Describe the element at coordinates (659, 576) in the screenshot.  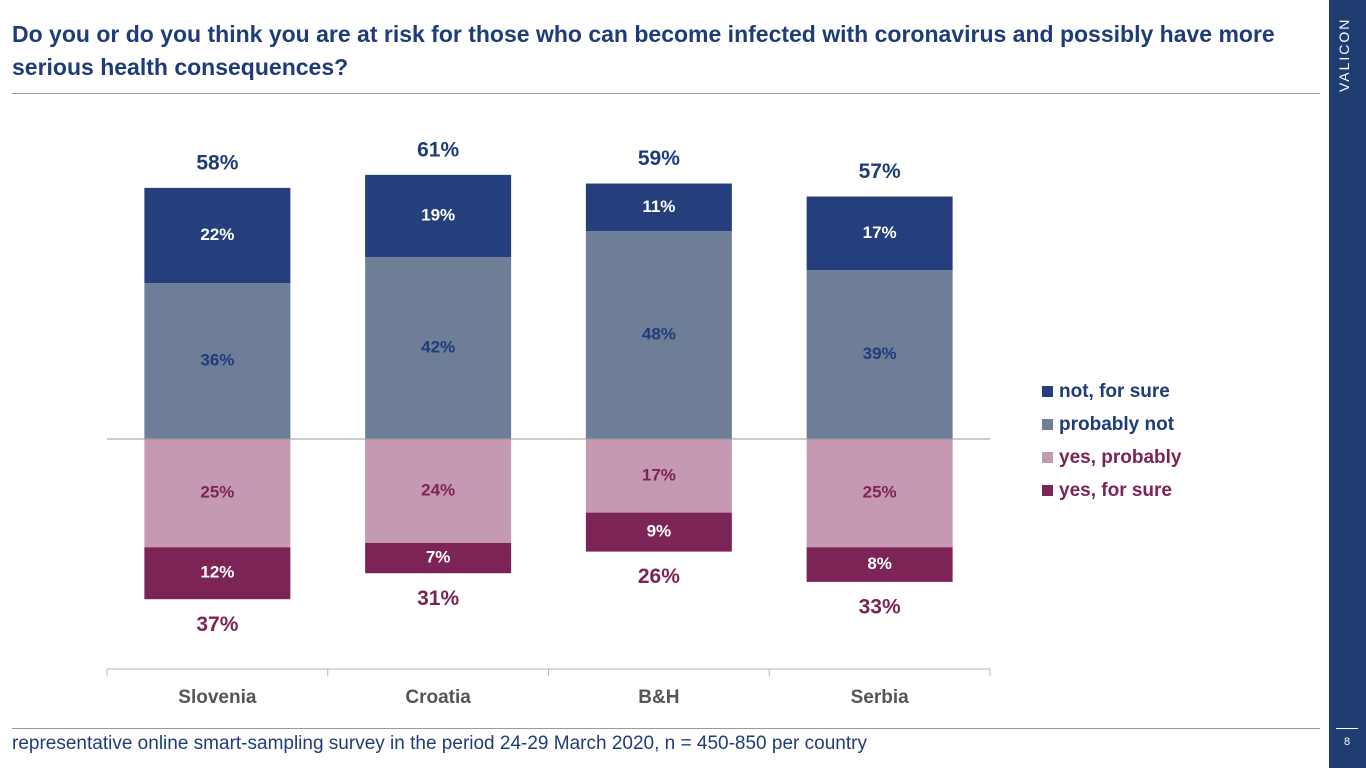
I see `total-yes-label: 26%` at that location.